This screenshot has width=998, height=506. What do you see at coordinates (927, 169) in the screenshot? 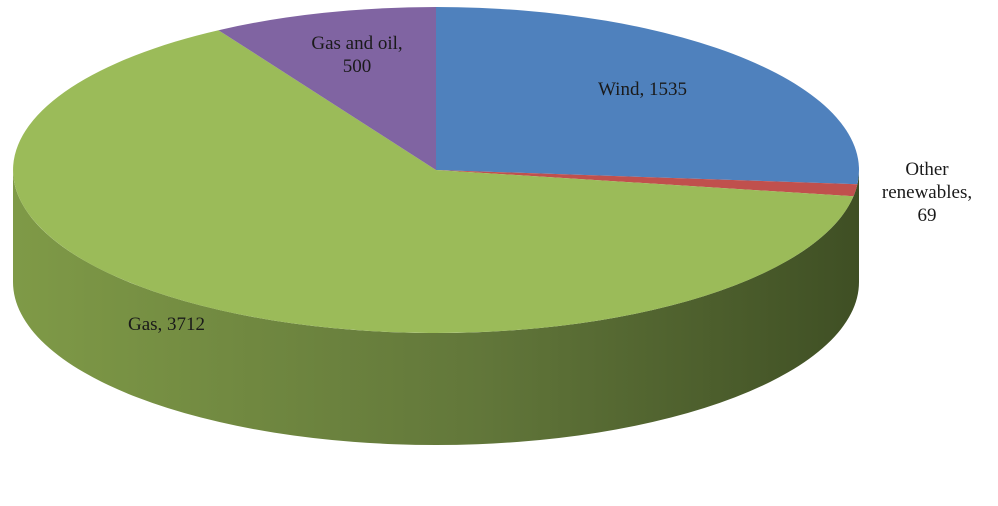
I see `data-label-other-line1: Other` at bounding box center [927, 169].